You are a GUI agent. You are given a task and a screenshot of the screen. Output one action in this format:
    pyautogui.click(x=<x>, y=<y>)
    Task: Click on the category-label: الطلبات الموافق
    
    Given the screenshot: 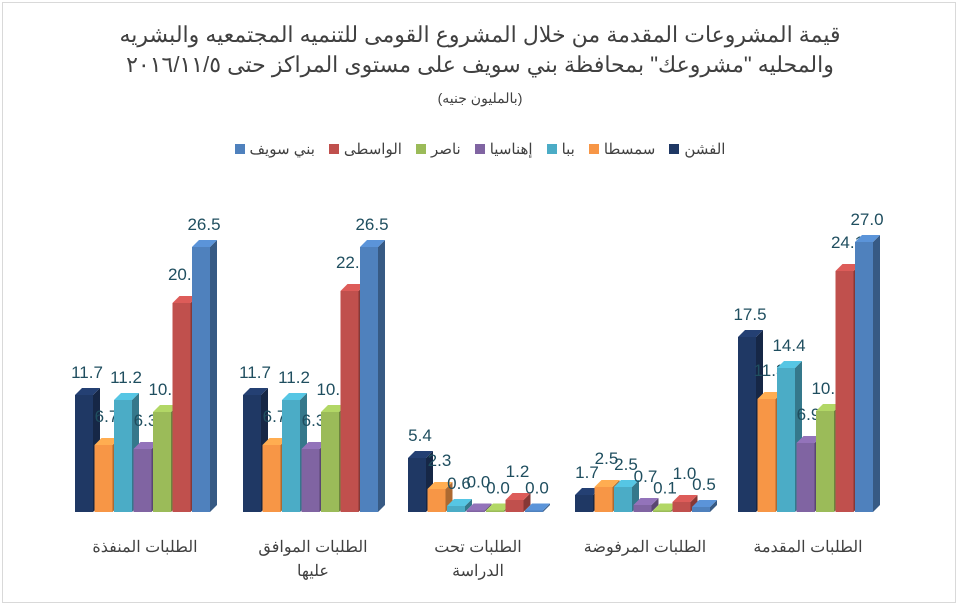 What is the action you would take?
    pyautogui.click(x=312, y=547)
    